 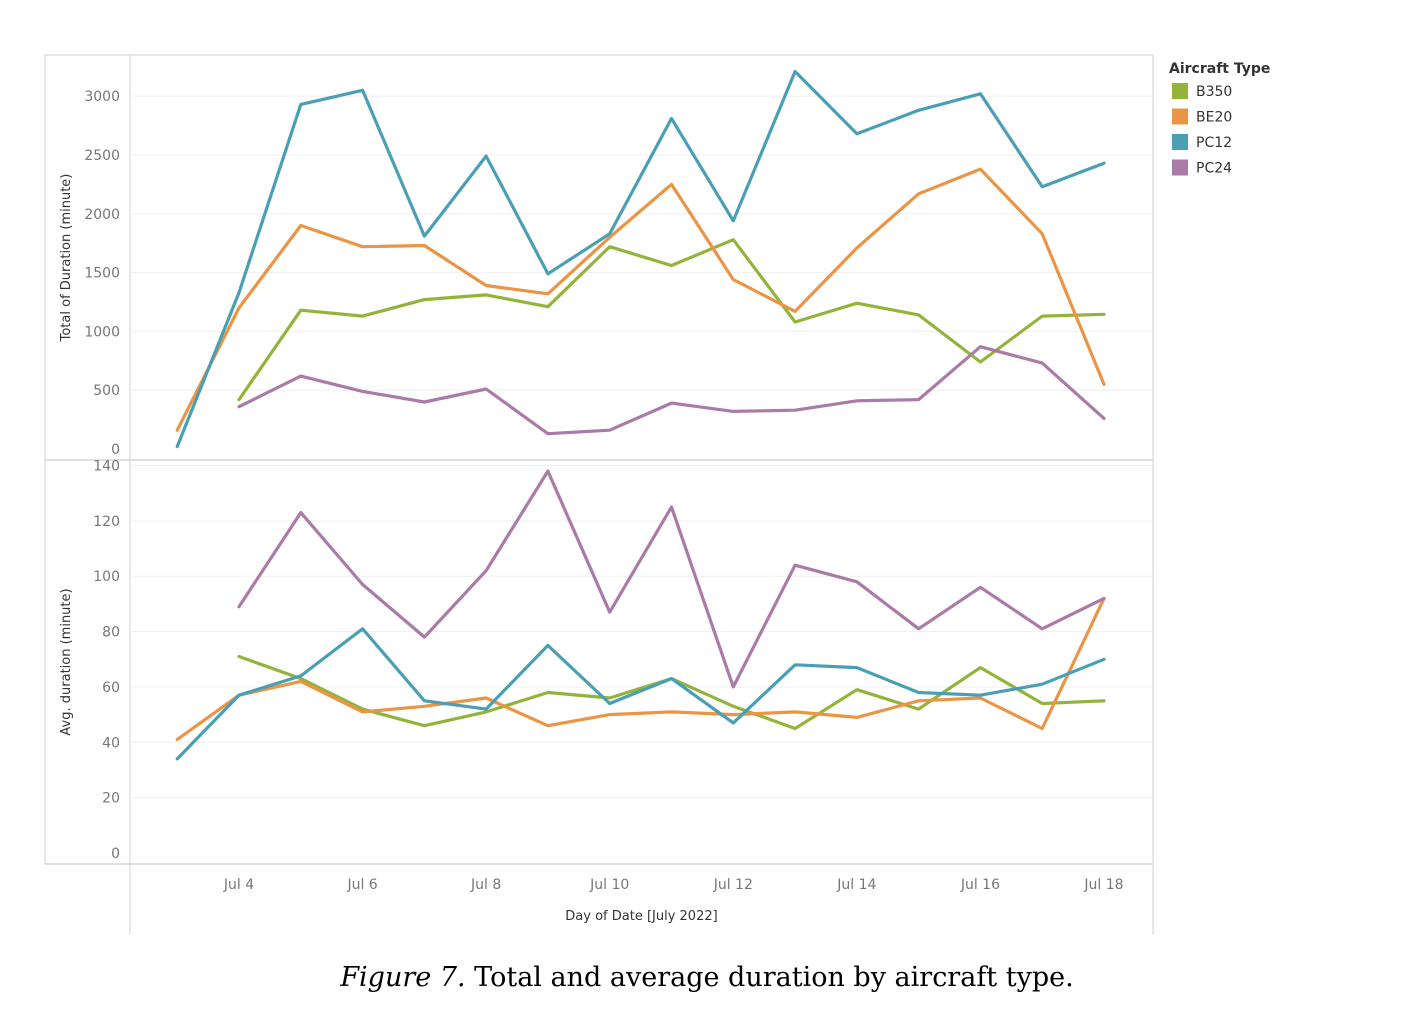 What do you see at coordinates (1180, 142) in the screenshot?
I see `legend-swatch-pc12` at bounding box center [1180, 142].